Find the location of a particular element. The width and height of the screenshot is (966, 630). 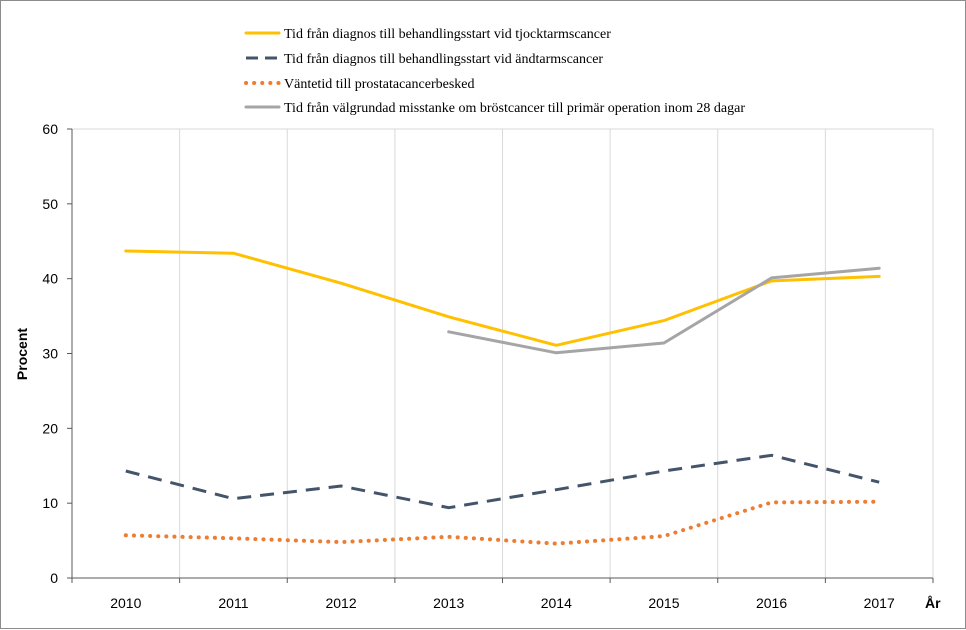

y-axis-title: Procent is located at coordinates (22, 354).